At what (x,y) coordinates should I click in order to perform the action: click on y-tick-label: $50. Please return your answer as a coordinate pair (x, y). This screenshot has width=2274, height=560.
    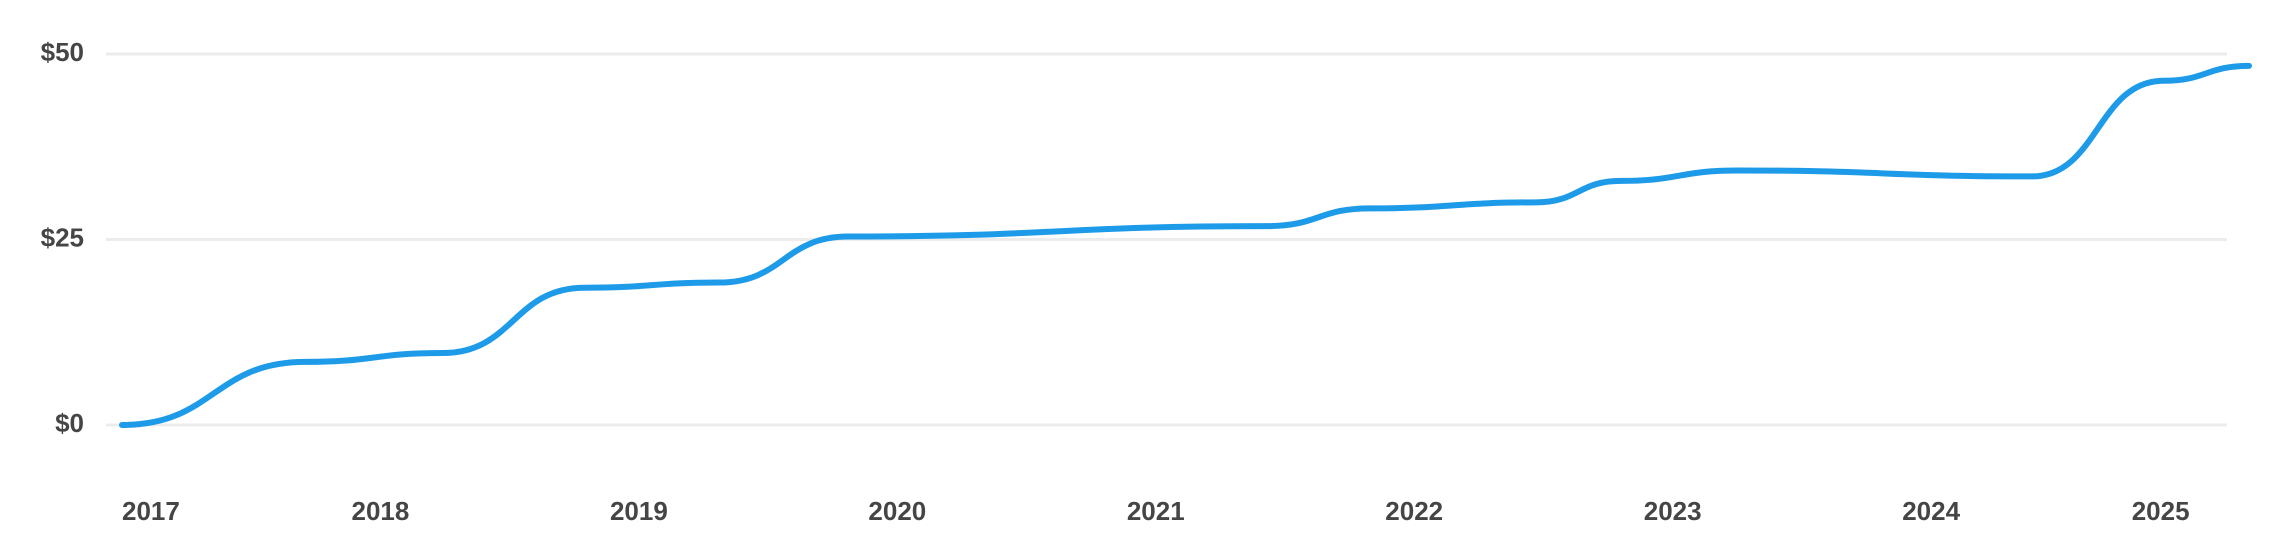
    Looking at the image, I should click on (62, 52).